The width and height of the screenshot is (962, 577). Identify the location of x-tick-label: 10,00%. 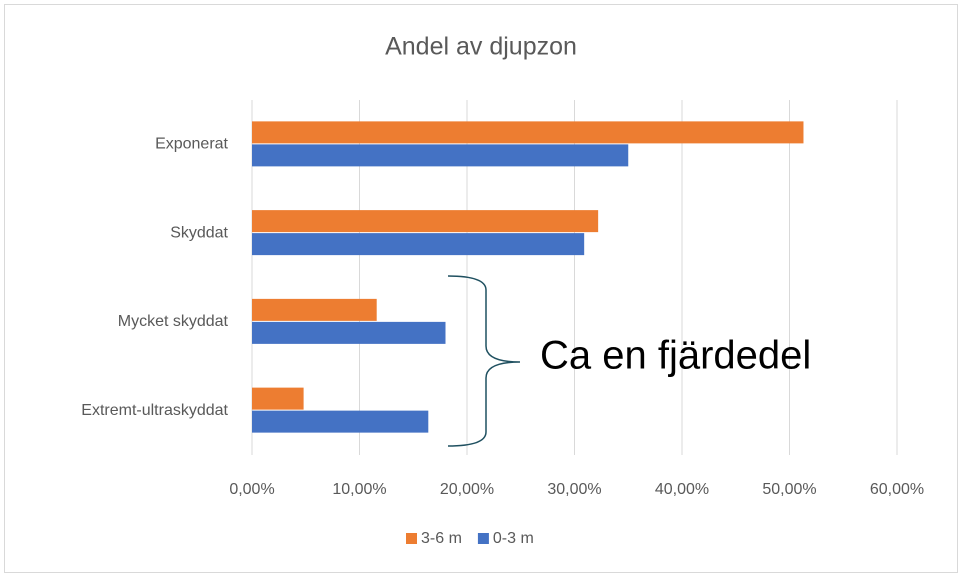
(359, 489).